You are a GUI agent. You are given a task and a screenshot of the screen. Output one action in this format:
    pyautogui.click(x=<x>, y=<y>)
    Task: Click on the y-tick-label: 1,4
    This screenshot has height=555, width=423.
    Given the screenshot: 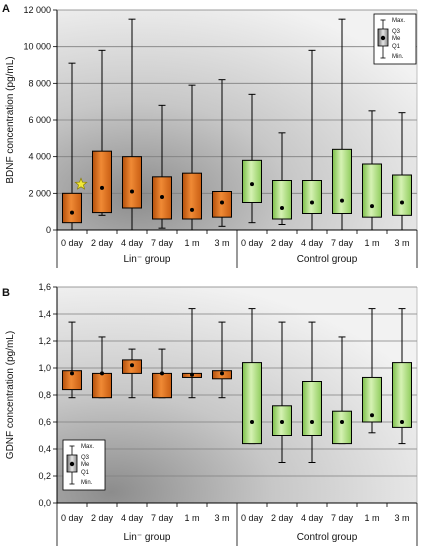 What is the action you would take?
    pyautogui.click(x=44, y=314)
    